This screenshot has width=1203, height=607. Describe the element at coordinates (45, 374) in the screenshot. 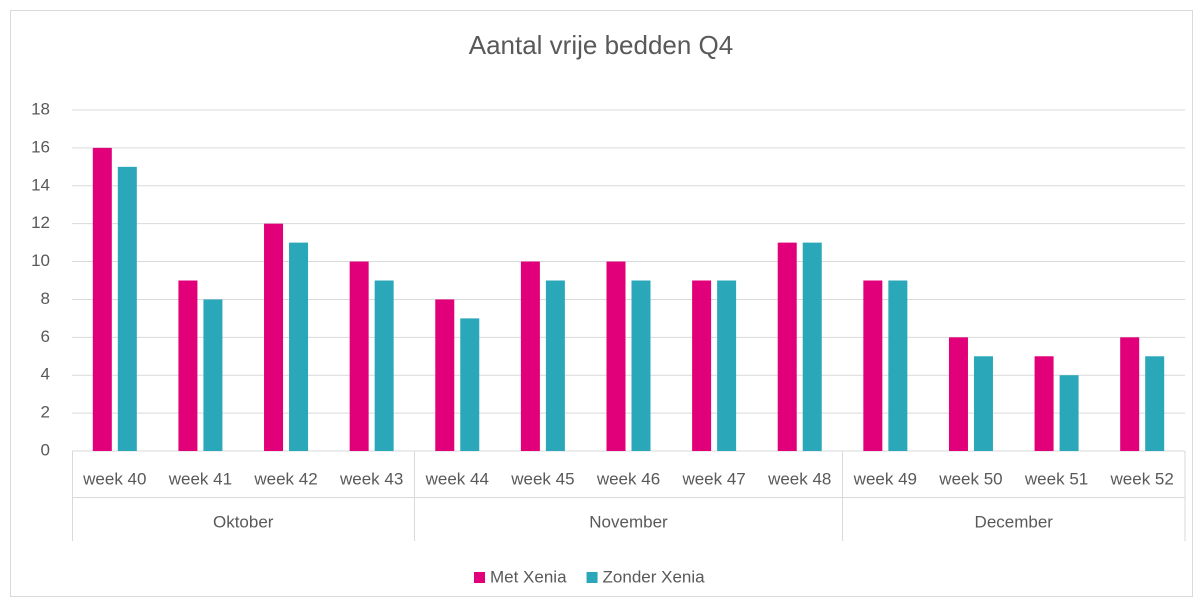

I see `y-tick-label: 4` at that location.